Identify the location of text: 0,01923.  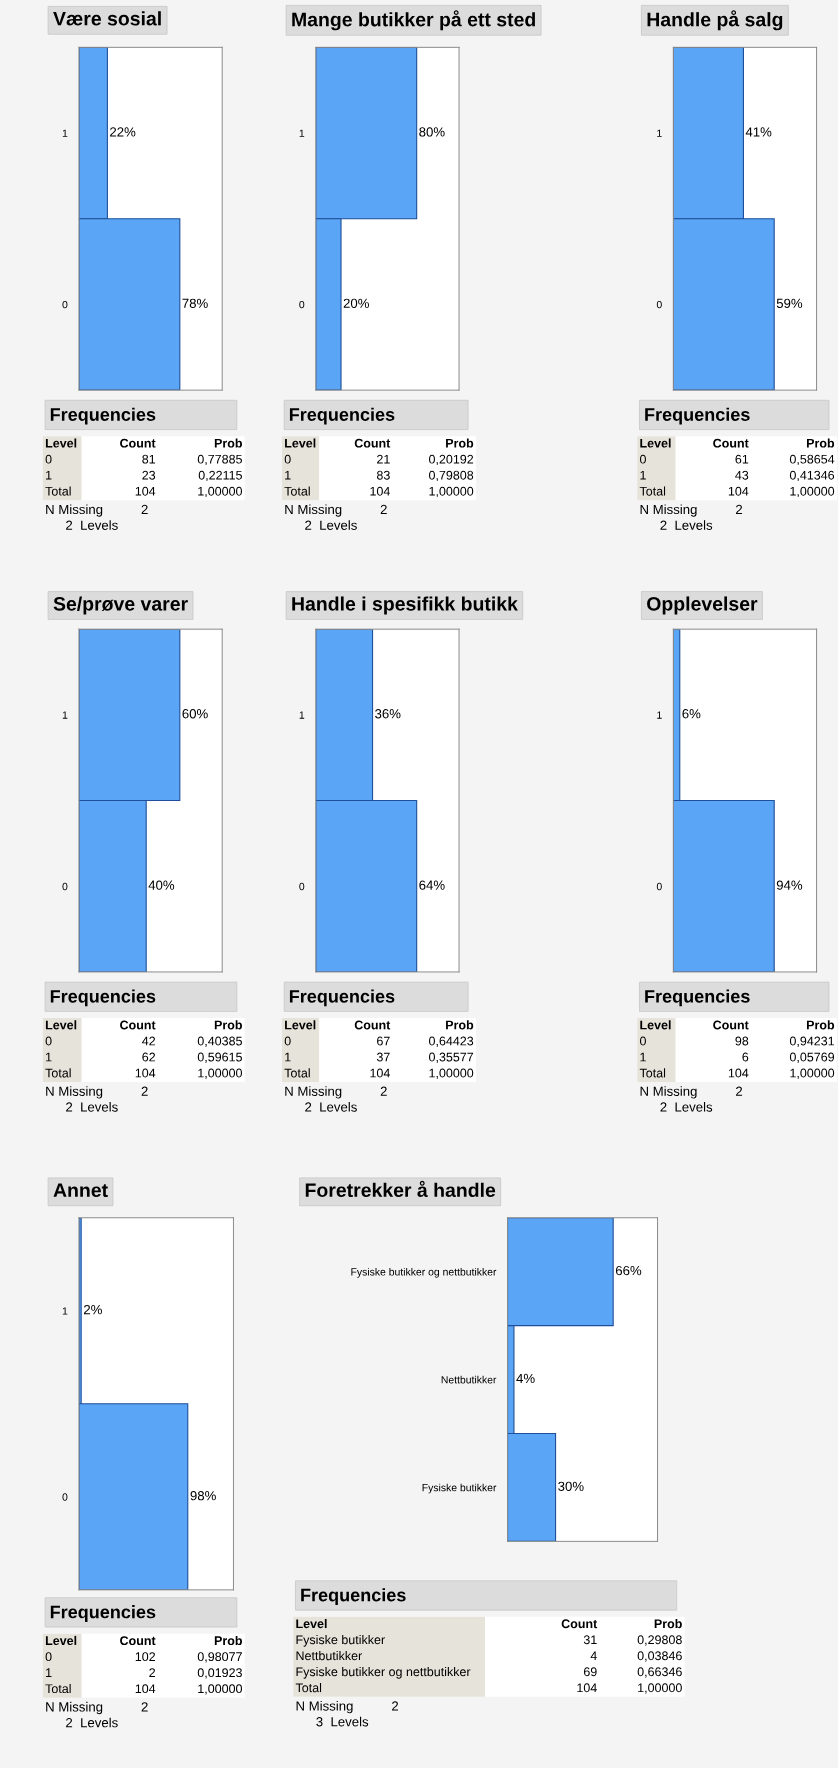
(219, 1673).